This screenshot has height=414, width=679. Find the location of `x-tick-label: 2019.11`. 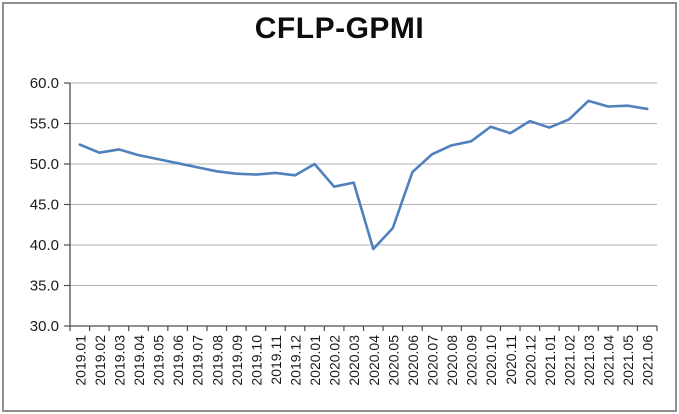

x-tick-label: 2019.11 is located at coordinates (276, 360).